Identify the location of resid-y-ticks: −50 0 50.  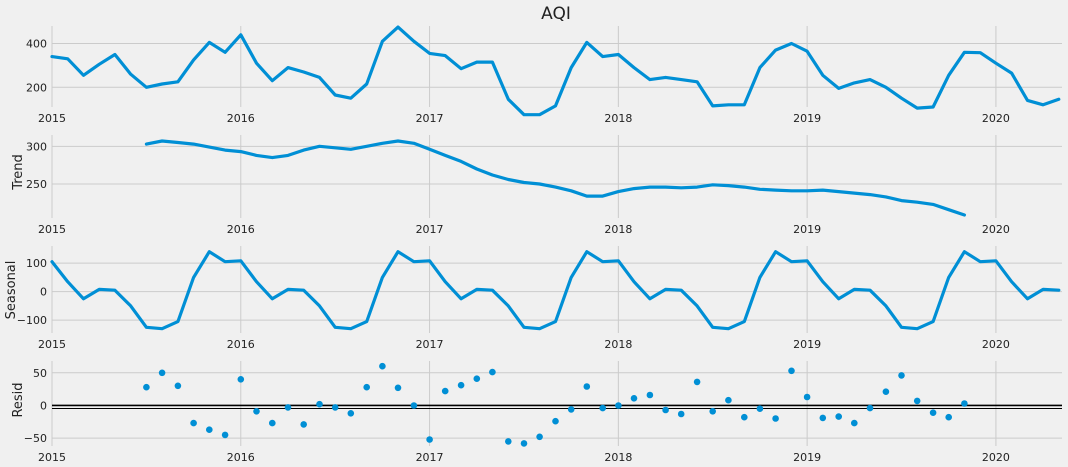
(35, 406).